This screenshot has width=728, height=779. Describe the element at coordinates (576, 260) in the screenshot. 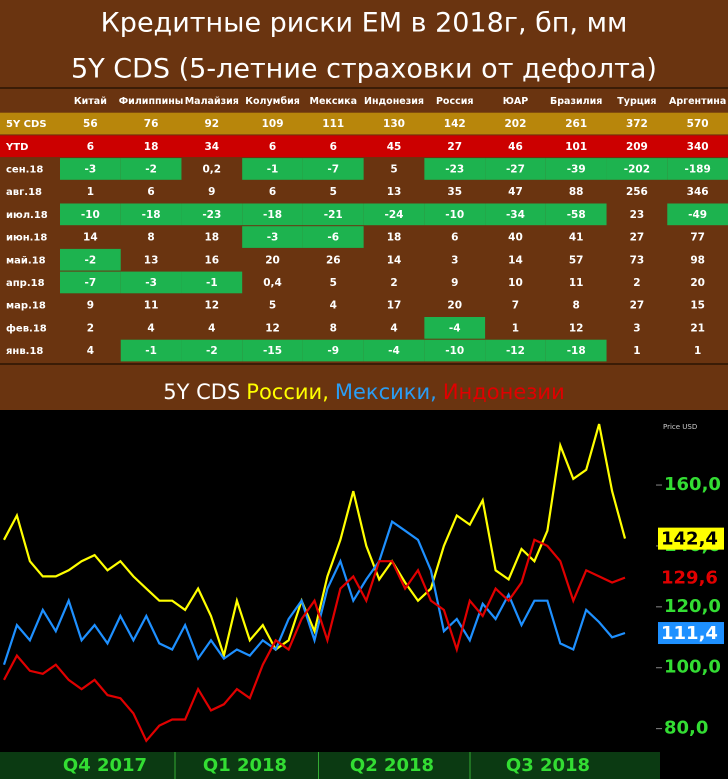

I see `cell: 57` at that location.